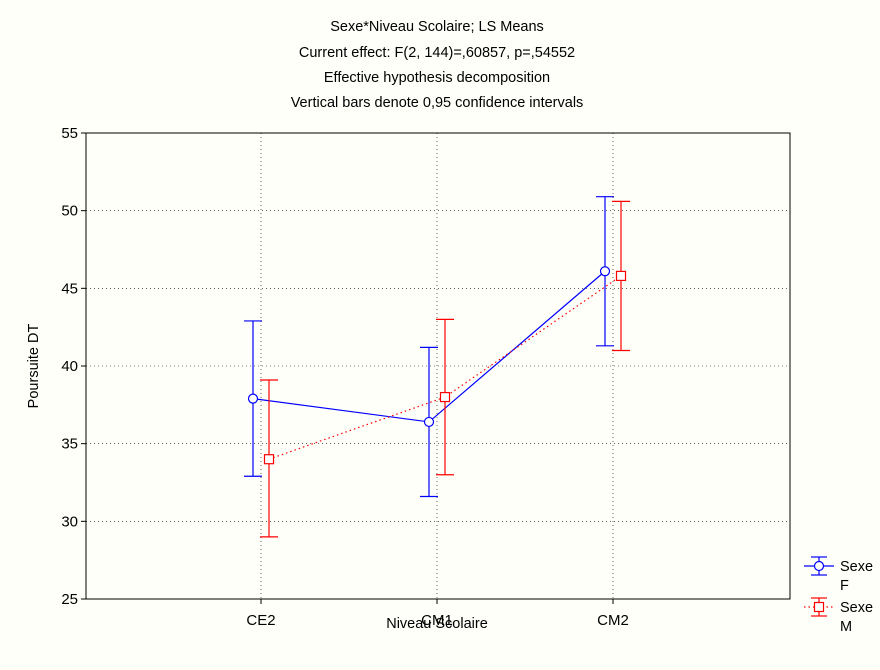 Image resolution: width=880 pixels, height=670 pixels. What do you see at coordinates (838, 575) in the screenshot?
I see `legend-item-f: Sexe F` at bounding box center [838, 575].